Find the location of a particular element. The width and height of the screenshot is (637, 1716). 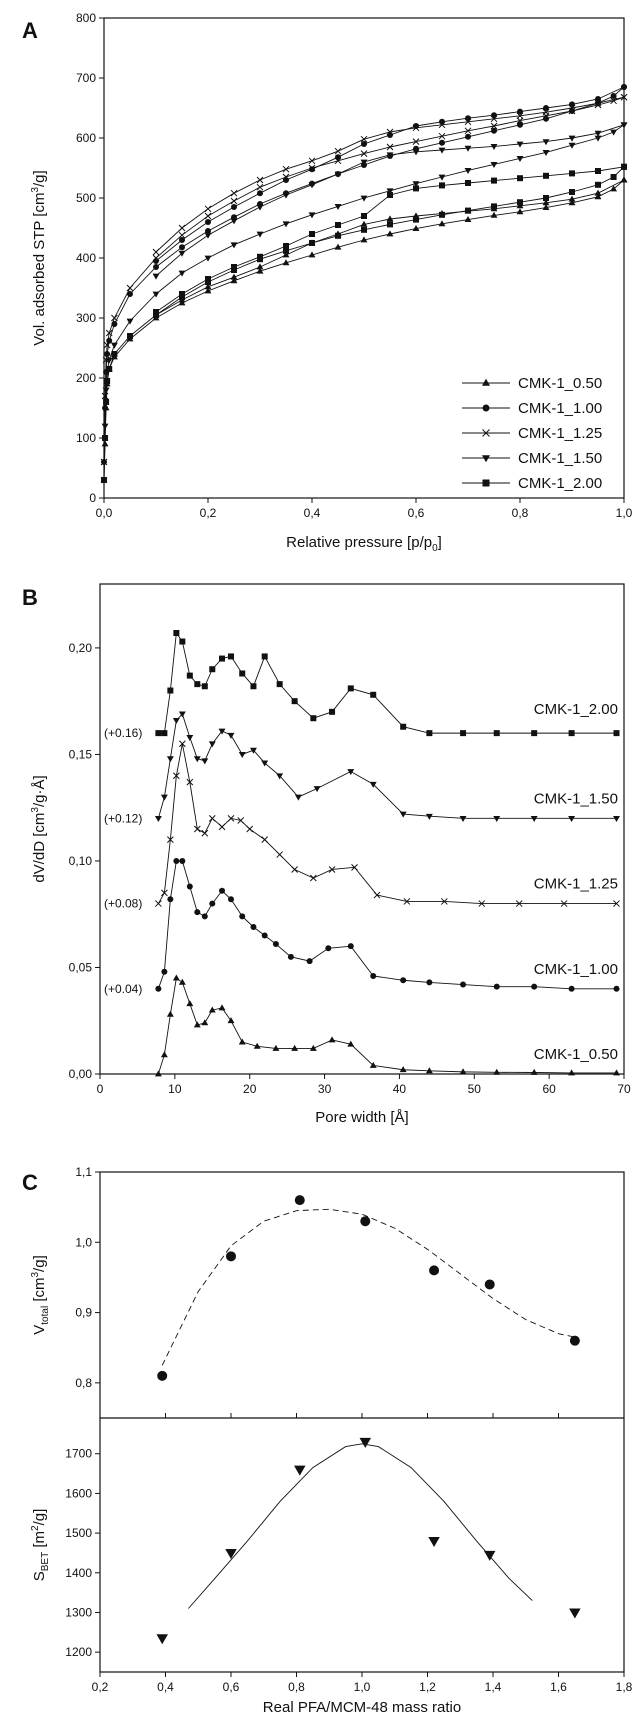

panel-c-bottom-data-point is located at coordinates (489, 1555).